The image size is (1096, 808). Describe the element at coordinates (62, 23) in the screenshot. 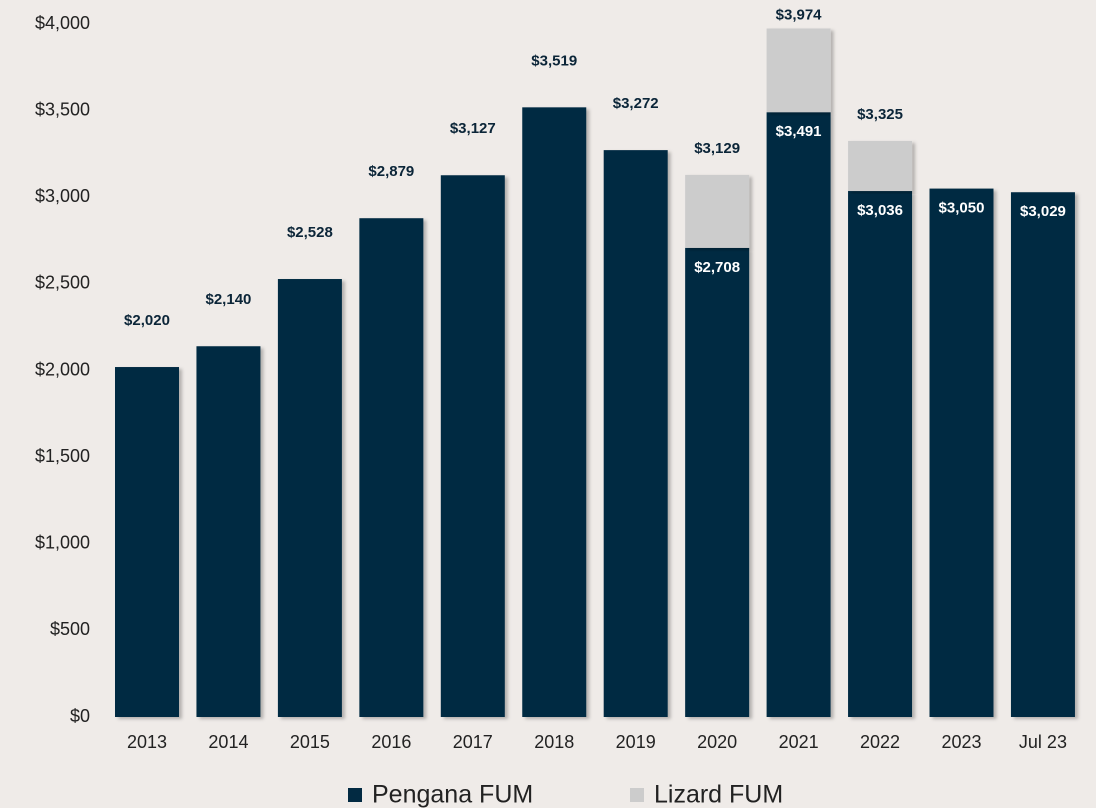

I see `y-tick-label: $4,000` at that location.